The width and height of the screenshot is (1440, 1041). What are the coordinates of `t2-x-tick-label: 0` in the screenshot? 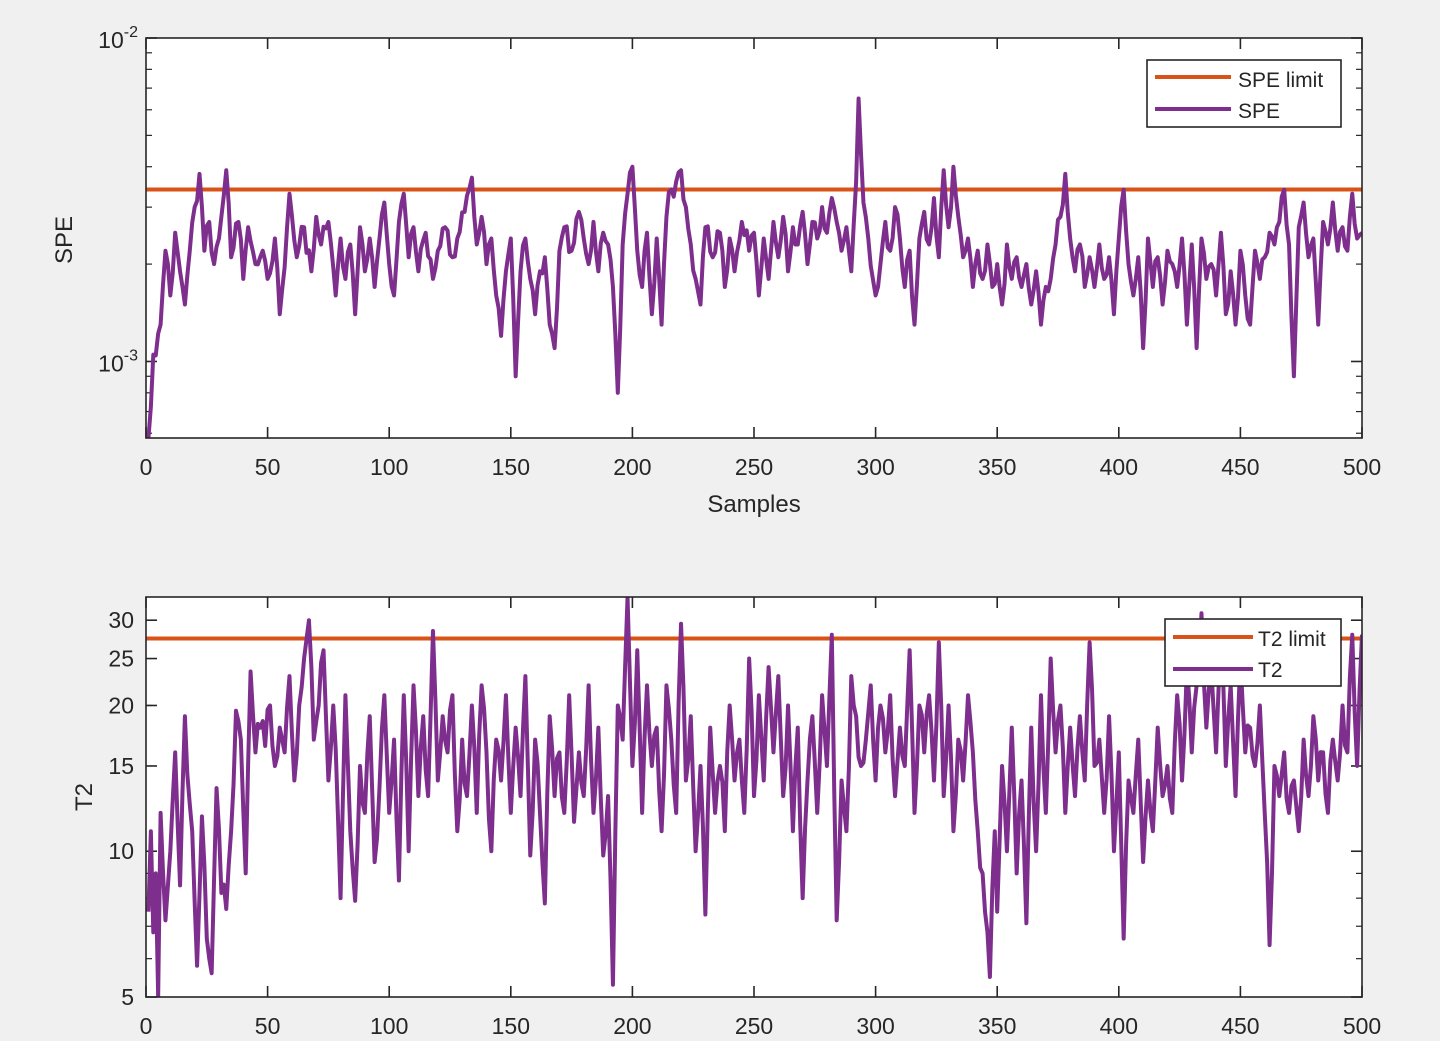 It's located at (146, 1026).